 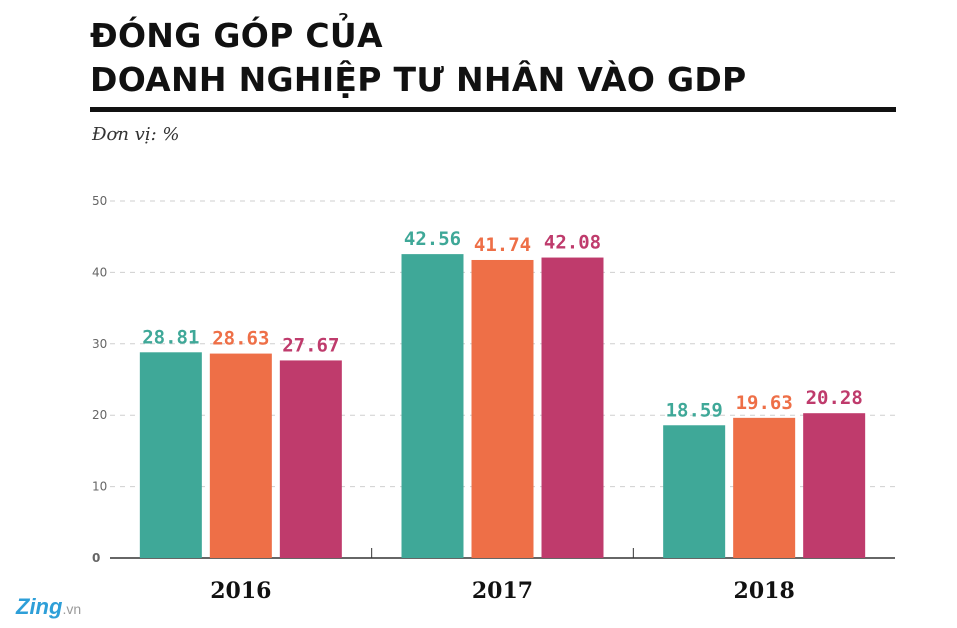 What do you see at coordinates (96, 558) in the screenshot?
I see `y-tick-label: 0` at bounding box center [96, 558].